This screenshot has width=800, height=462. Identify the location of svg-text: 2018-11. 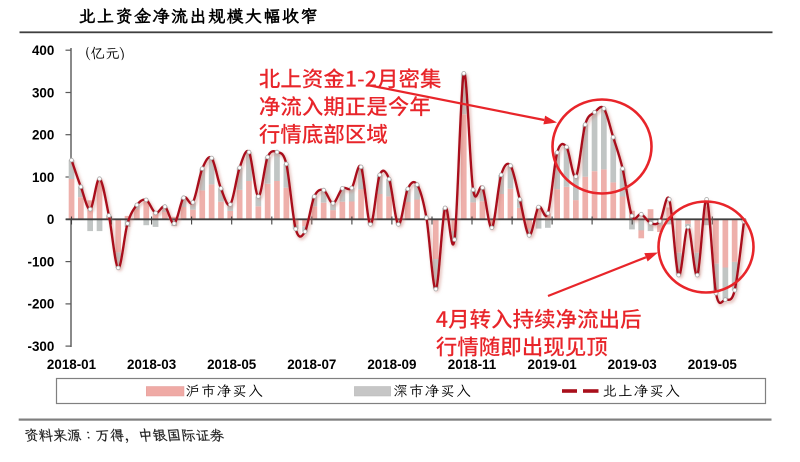
(472, 364).